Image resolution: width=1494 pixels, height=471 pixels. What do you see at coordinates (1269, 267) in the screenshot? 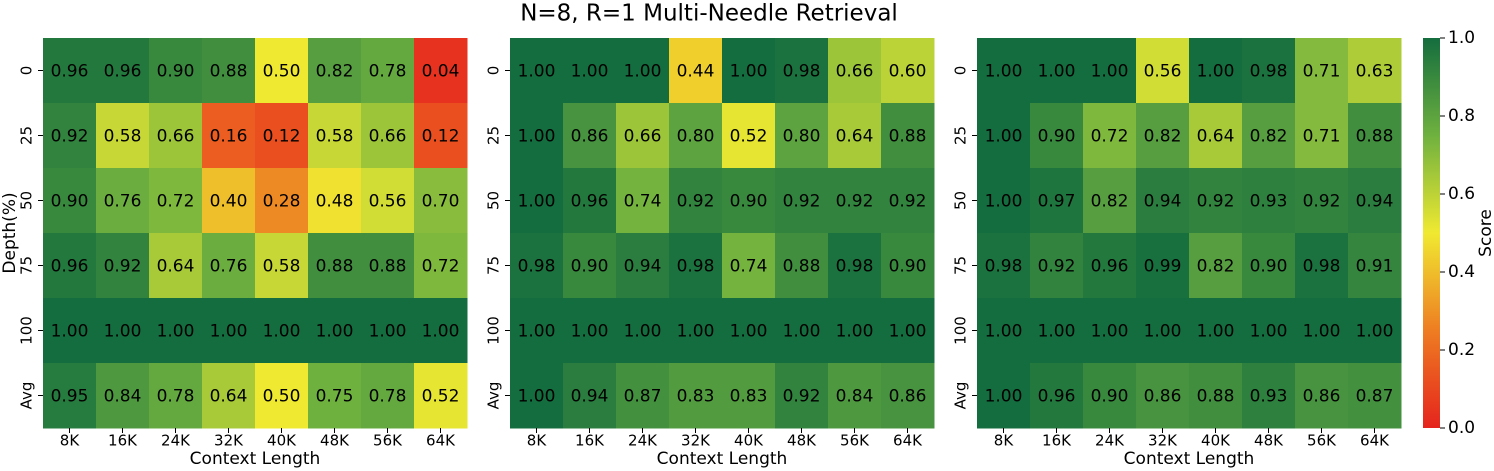
I see `cell-label: 0.90` at bounding box center [1269, 267].